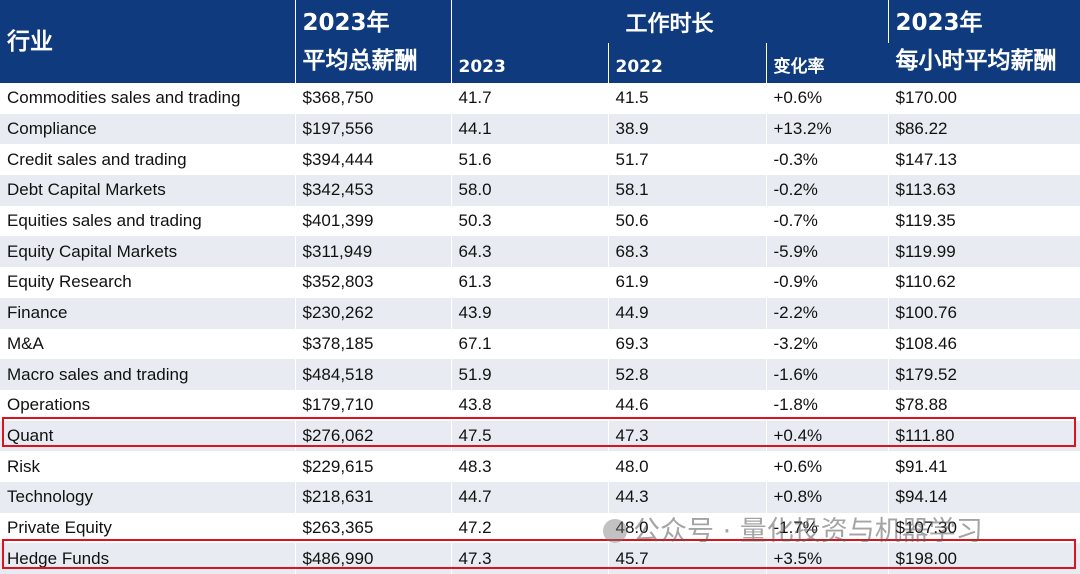 The image size is (1080, 574). Describe the element at coordinates (827, 436) in the screenshot. I see `cell-change-rate: +0.4%` at that location.